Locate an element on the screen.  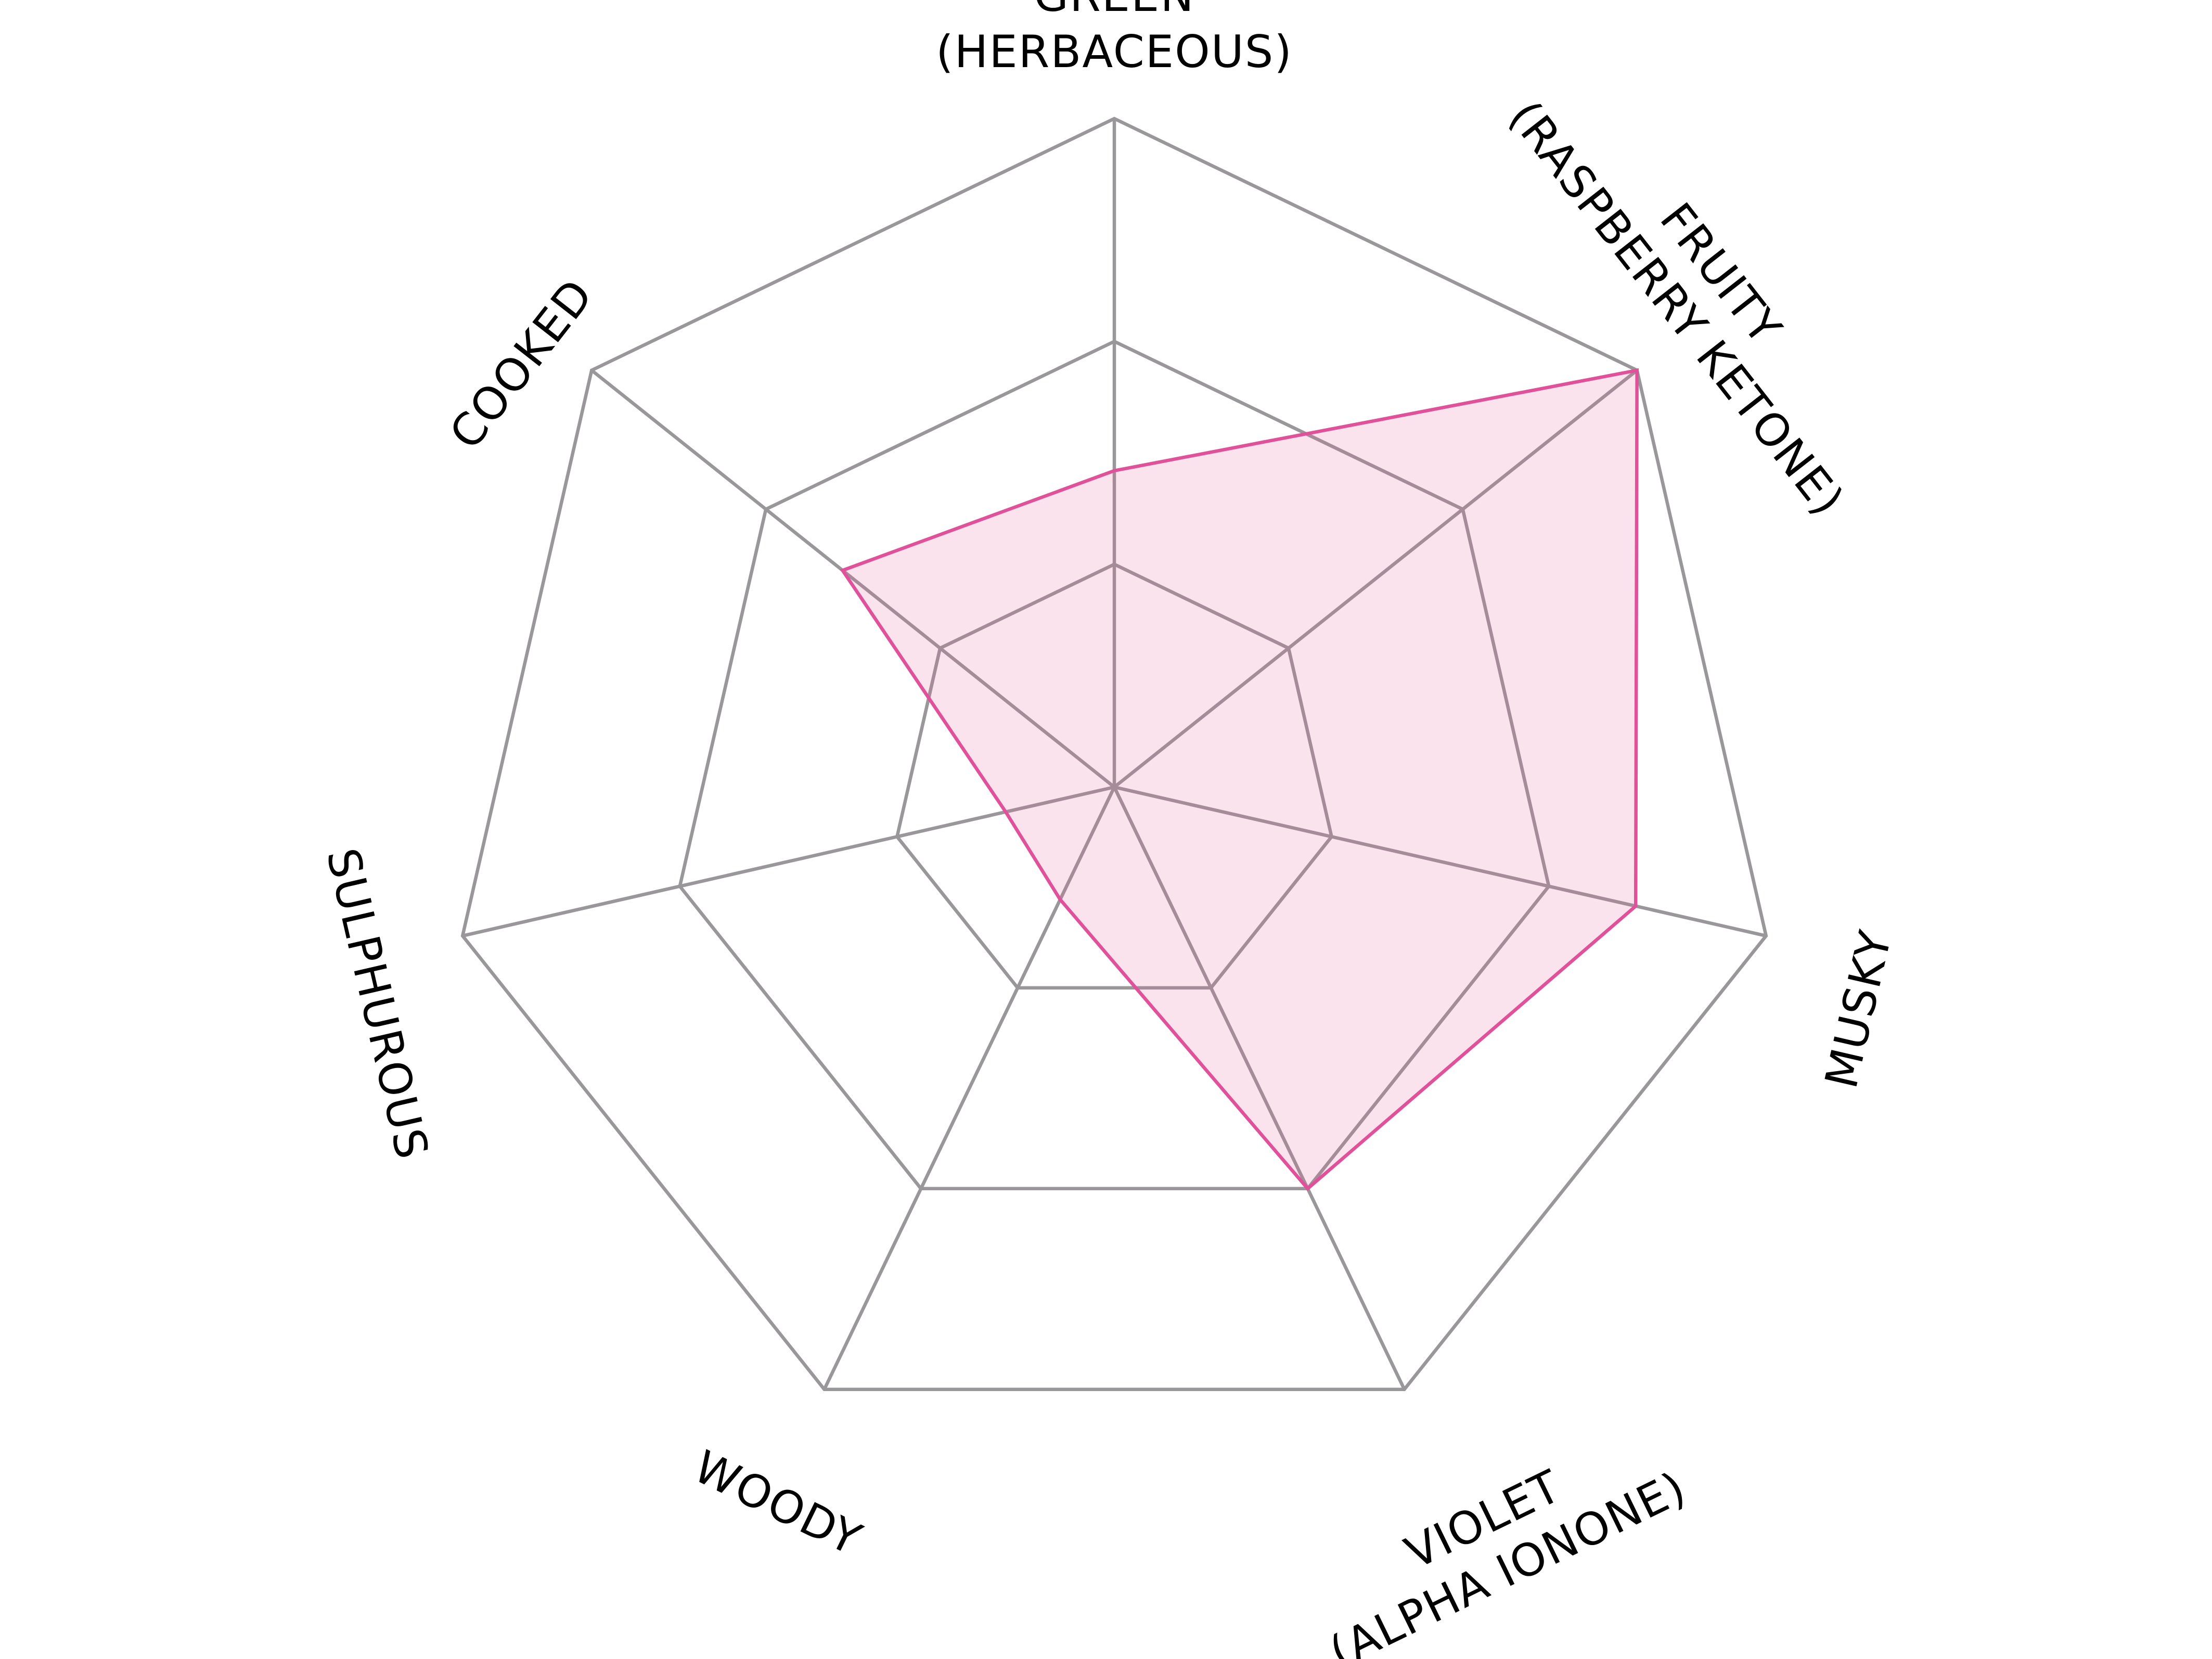
axis-label-1: GREEN (HERBACEOUS) is located at coordinates (1114, 39).